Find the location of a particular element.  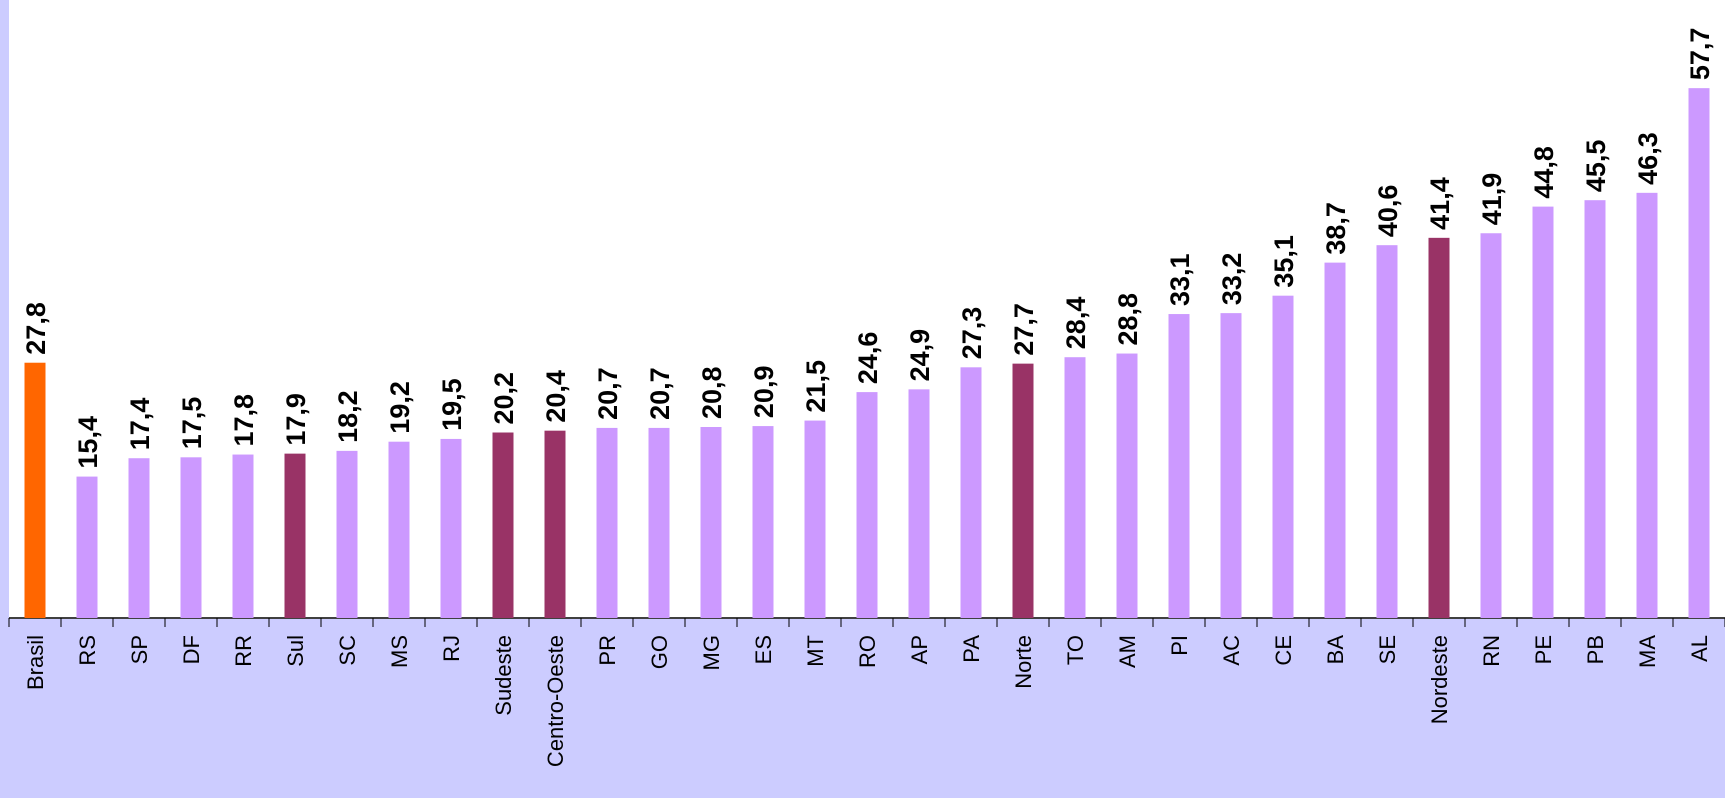

value-label: 24,6 is located at coordinates (868, 358).